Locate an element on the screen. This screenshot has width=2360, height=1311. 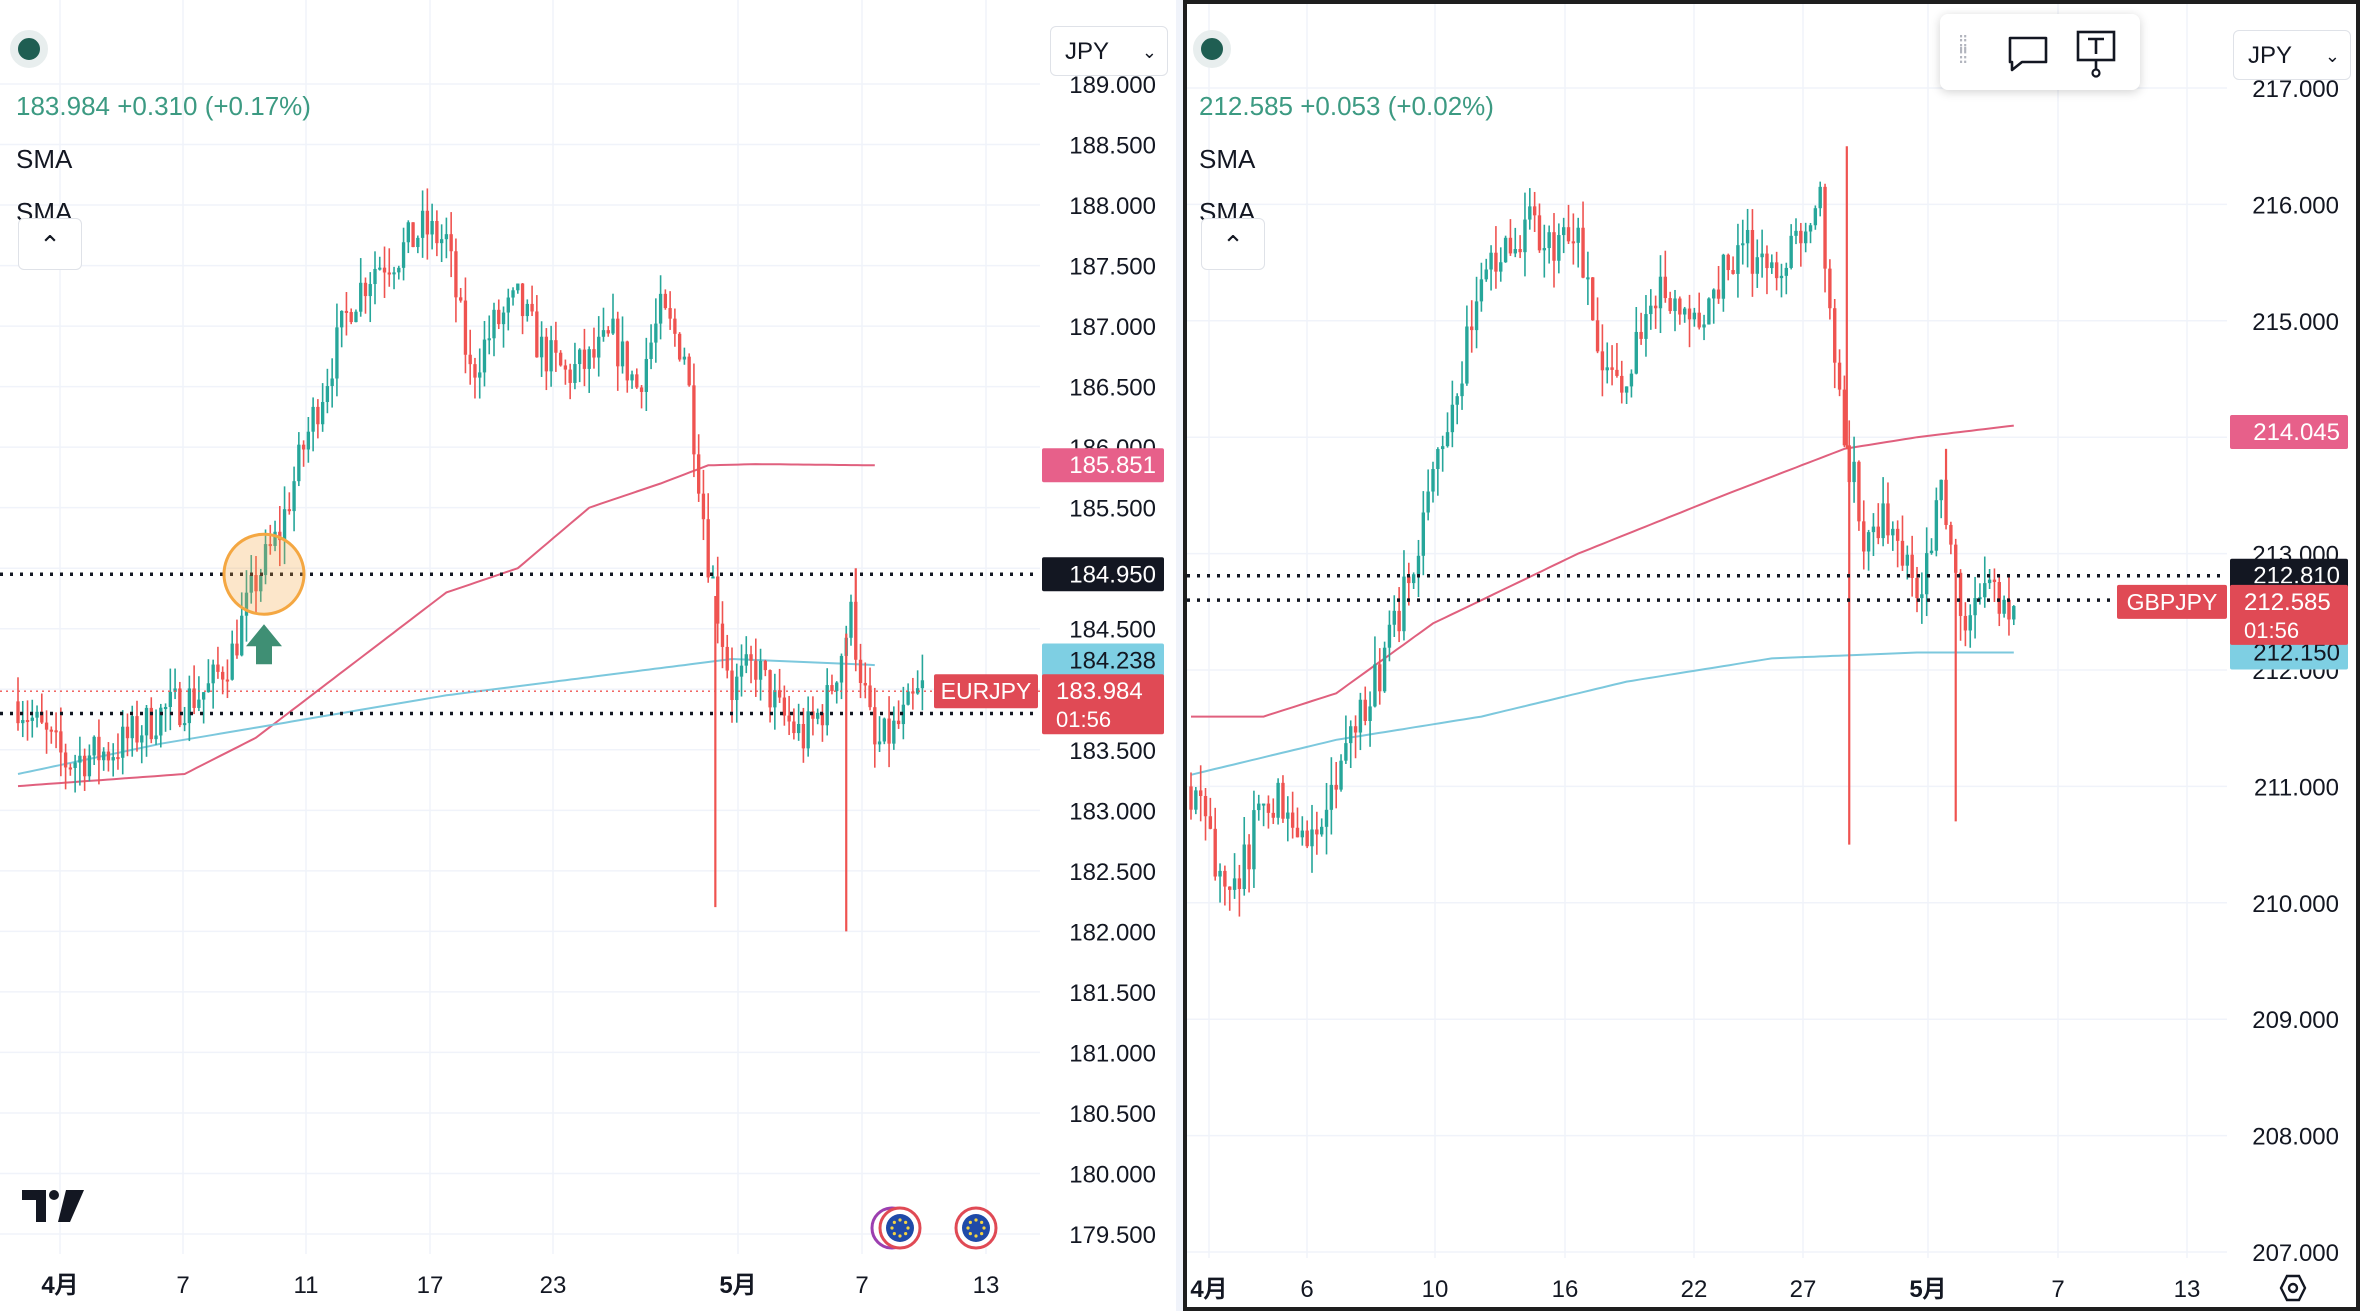
sma-long-label: 214.045 is located at coordinates (2289, 431).